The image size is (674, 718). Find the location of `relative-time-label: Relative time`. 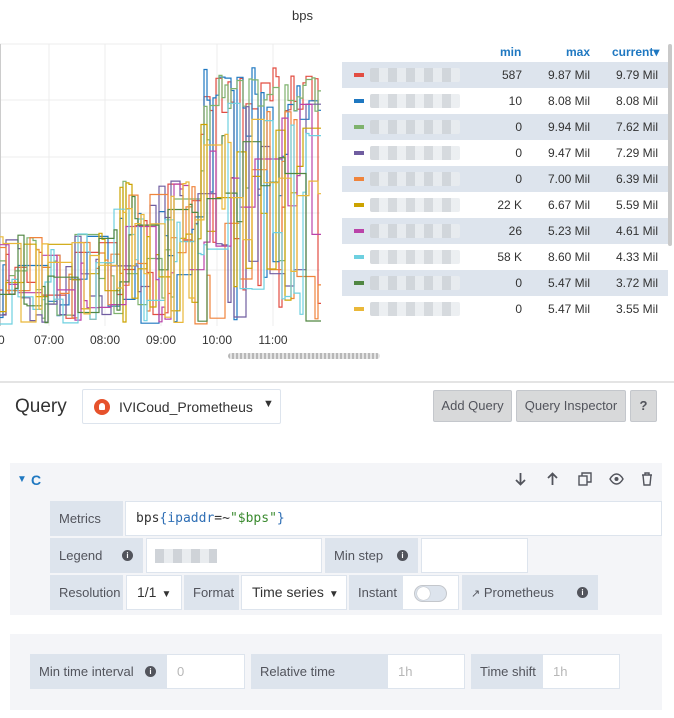

relative-time-label: Relative time is located at coordinates (319, 671).